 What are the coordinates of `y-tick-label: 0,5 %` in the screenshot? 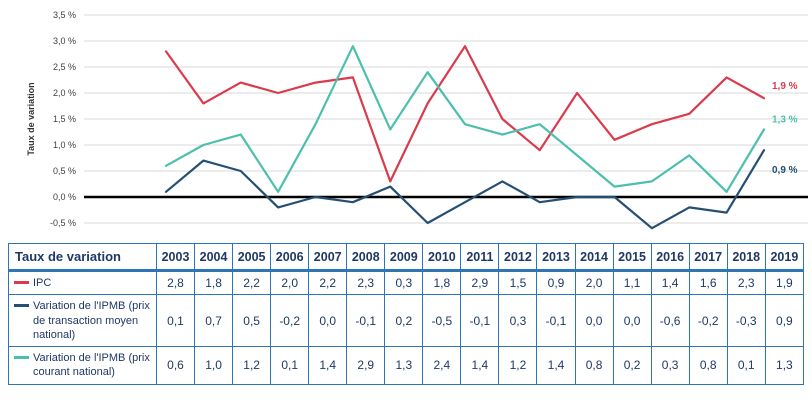 It's located at (64, 171).